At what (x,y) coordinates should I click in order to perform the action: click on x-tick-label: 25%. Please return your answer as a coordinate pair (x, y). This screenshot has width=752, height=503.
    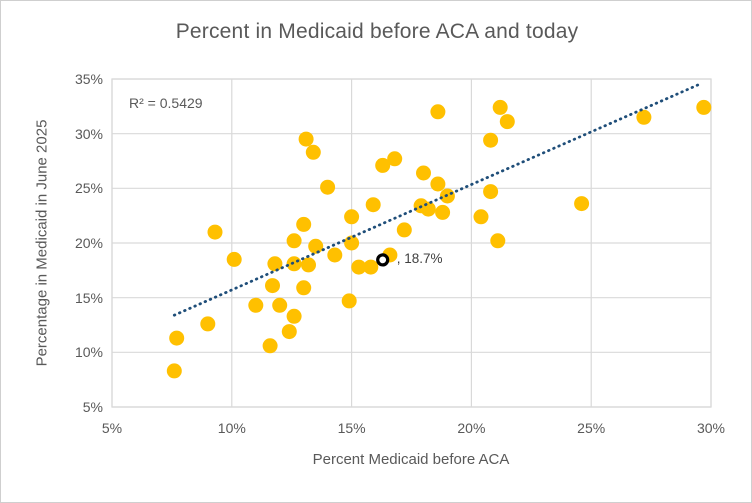
    Looking at the image, I should click on (591, 428).